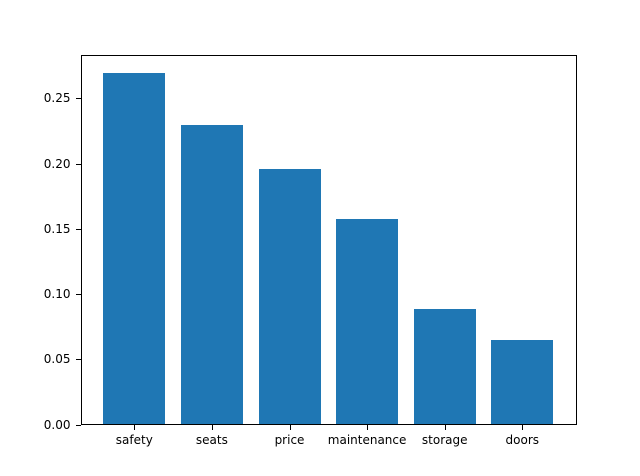 The height and width of the screenshot is (476, 640). Describe the element at coordinates (57, 424) in the screenshot. I see `y-tick-label-0.00: 0.00` at that location.